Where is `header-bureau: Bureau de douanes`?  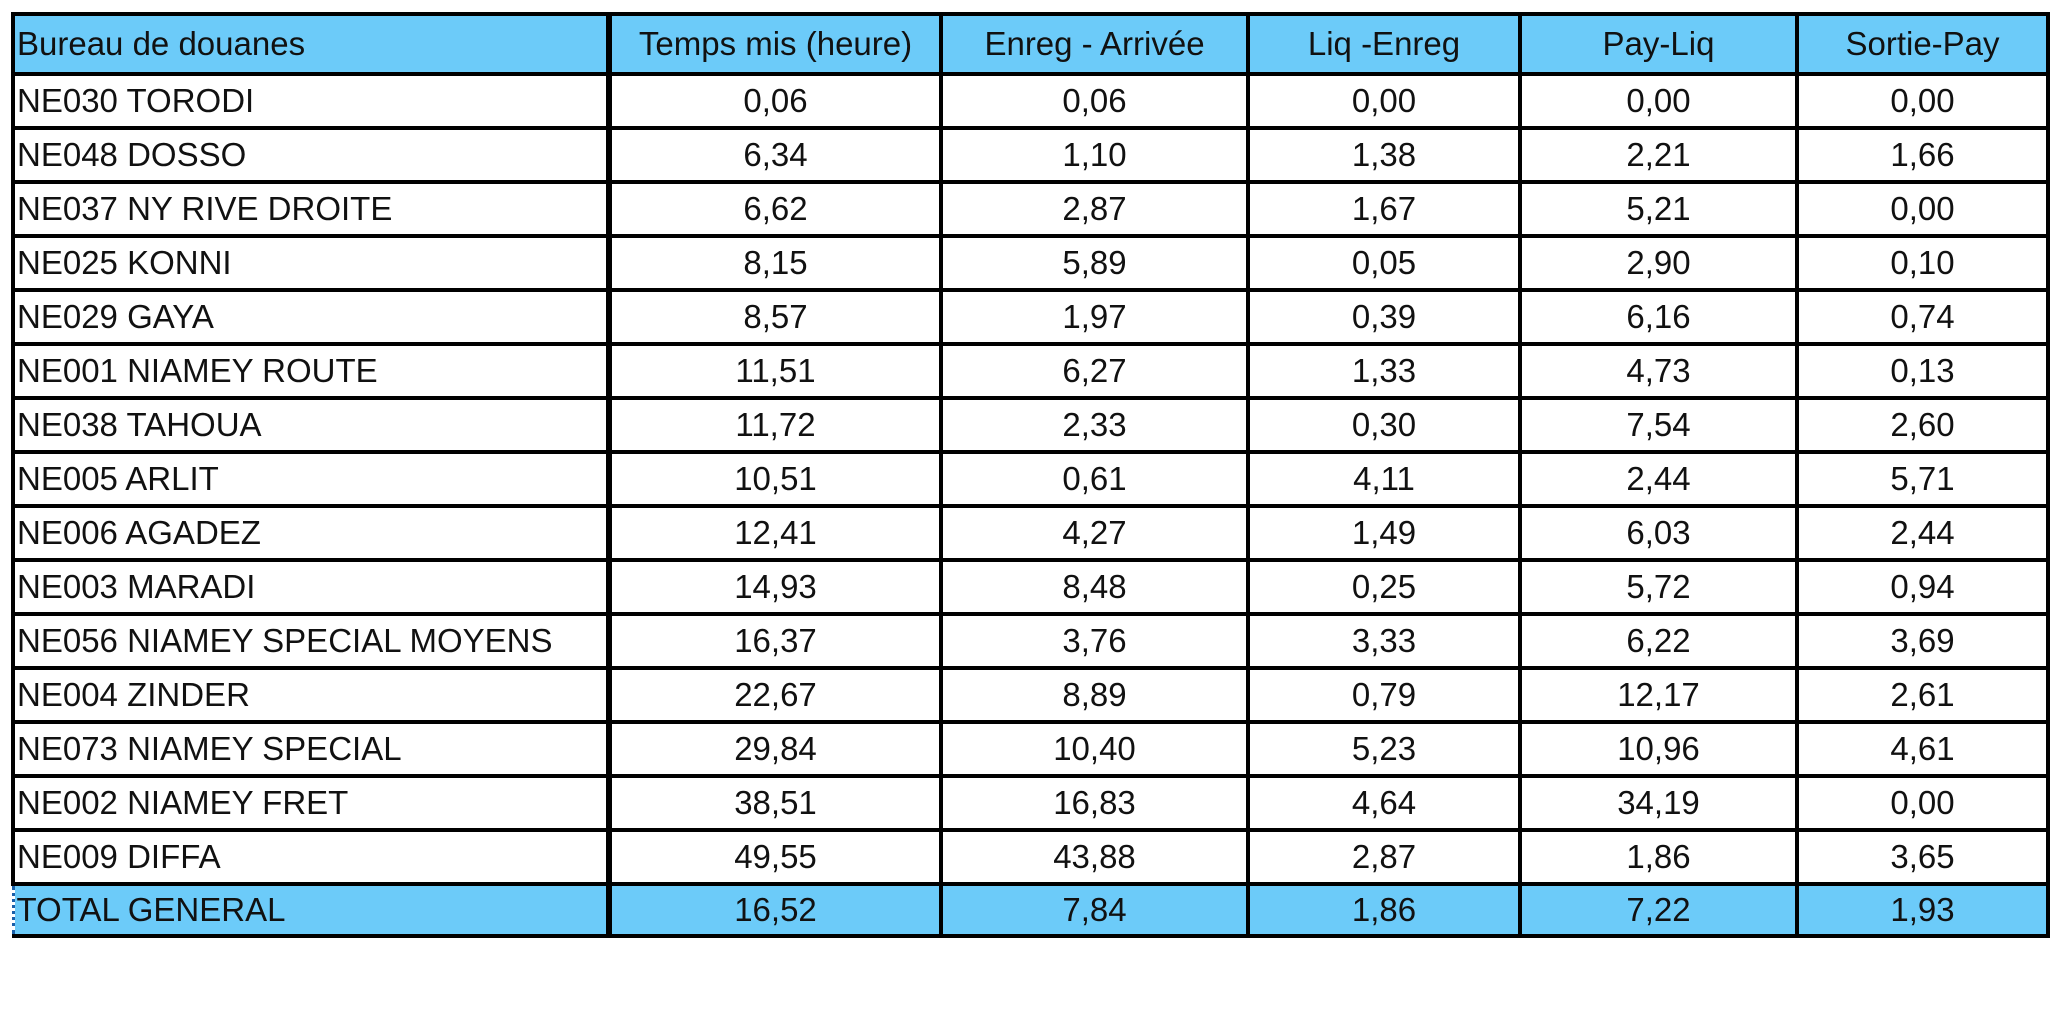 header-bureau: Bureau de douanes is located at coordinates (311, 44).